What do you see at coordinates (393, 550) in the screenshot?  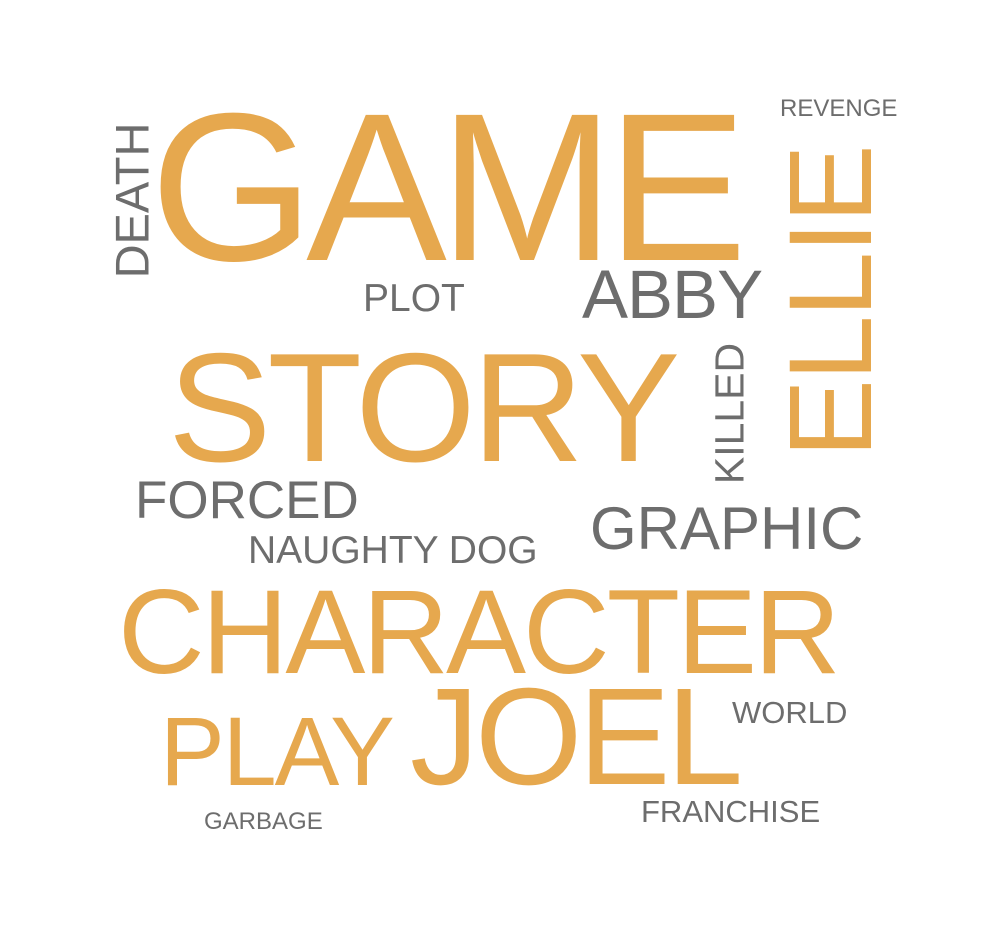 I see `word-naughty-dog: NAUGHTY DOG` at bounding box center [393, 550].